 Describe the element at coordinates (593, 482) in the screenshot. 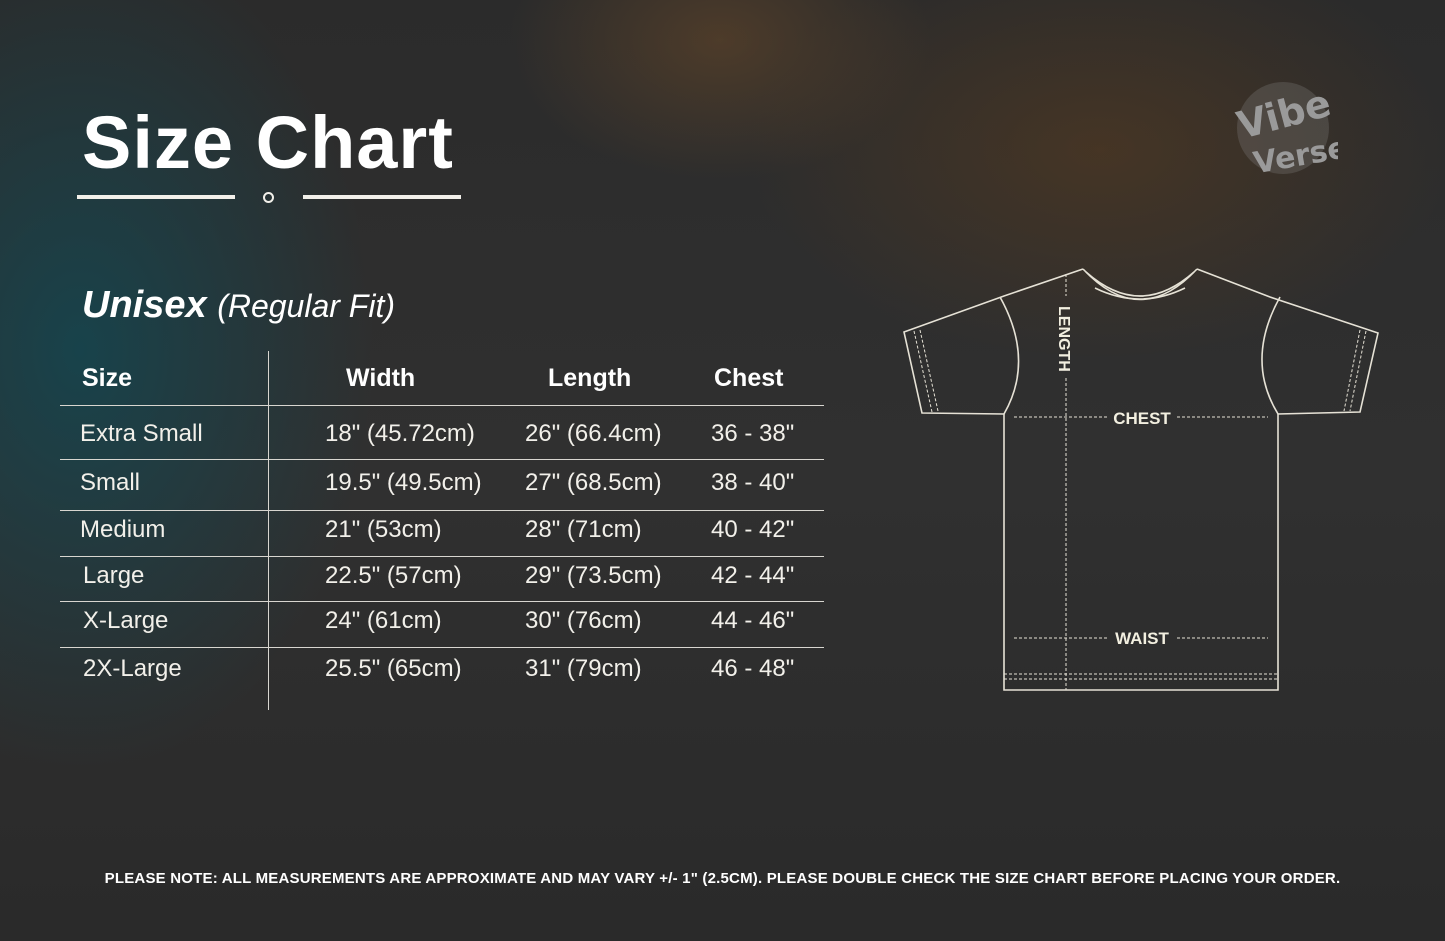

I see `cell-length: 27" (68.5cm)` at that location.